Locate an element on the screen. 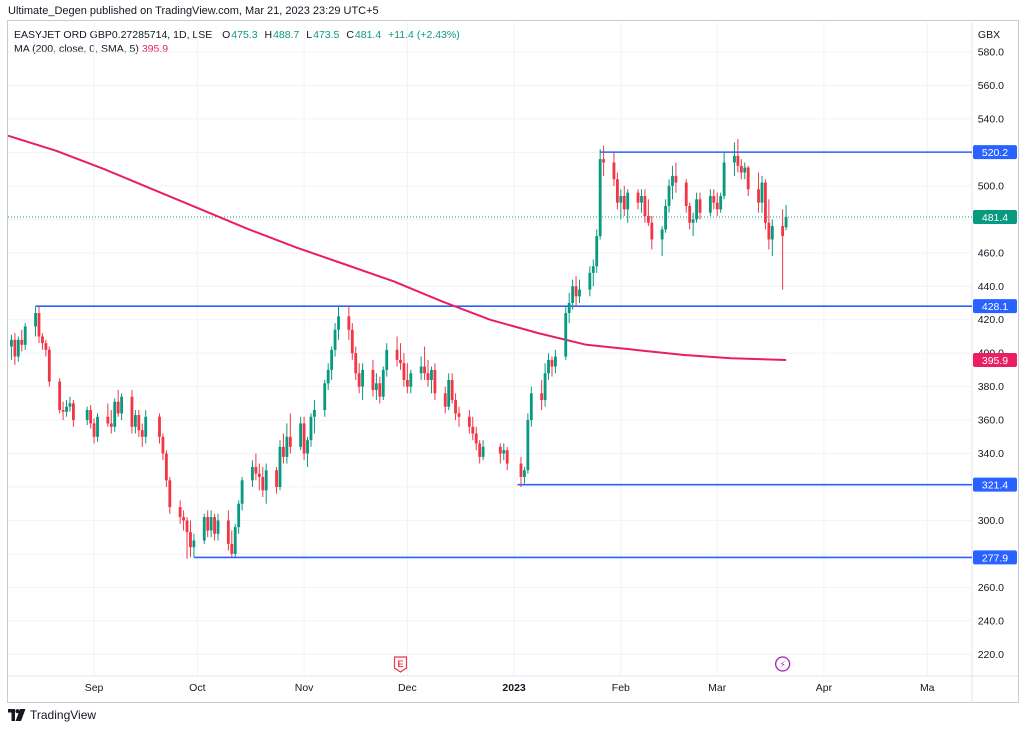 The height and width of the screenshot is (730, 1024). x-tick-label: Apr is located at coordinates (824, 688).